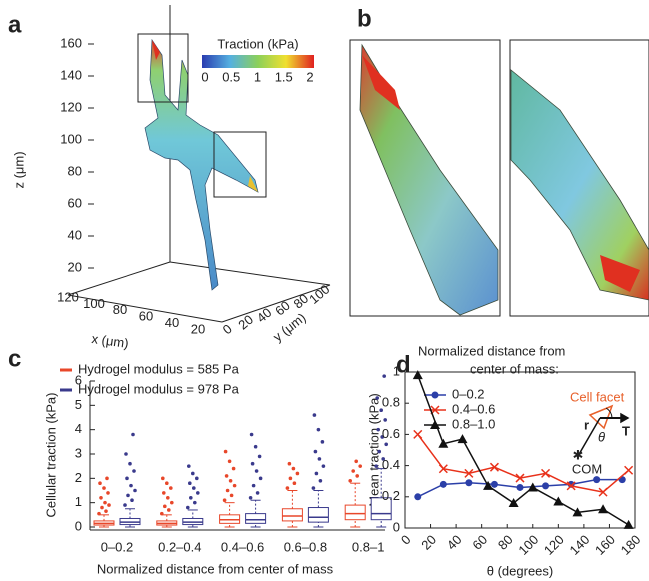  I want to click on z-axis-label: z (μm), so click(18, 169).